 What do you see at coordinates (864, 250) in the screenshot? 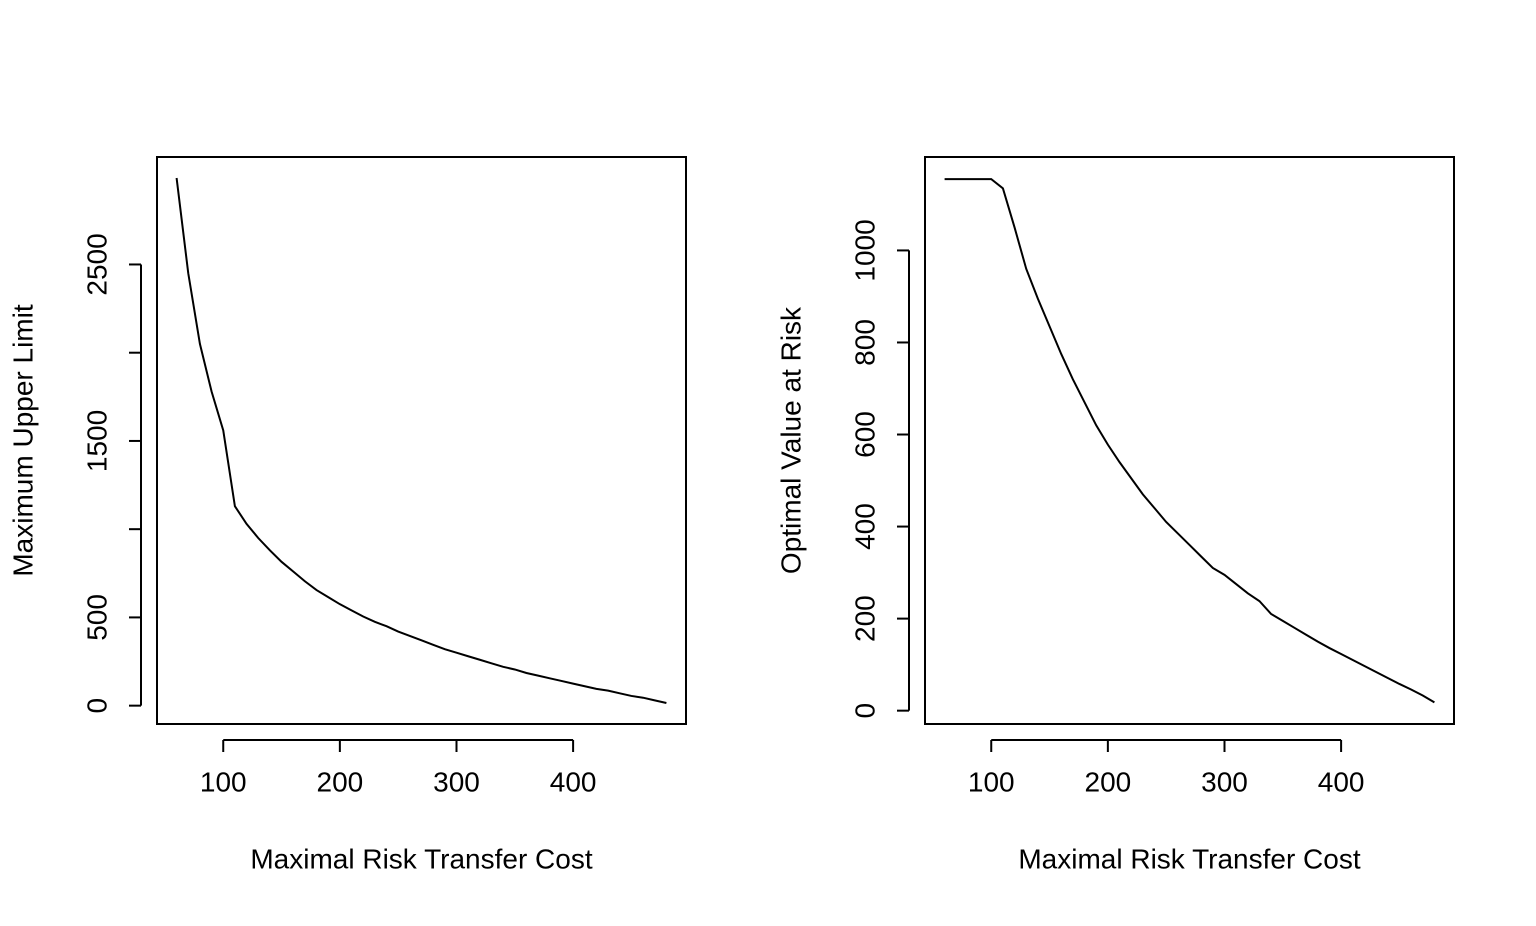
I see `y-tick-label: 1000` at bounding box center [864, 250].